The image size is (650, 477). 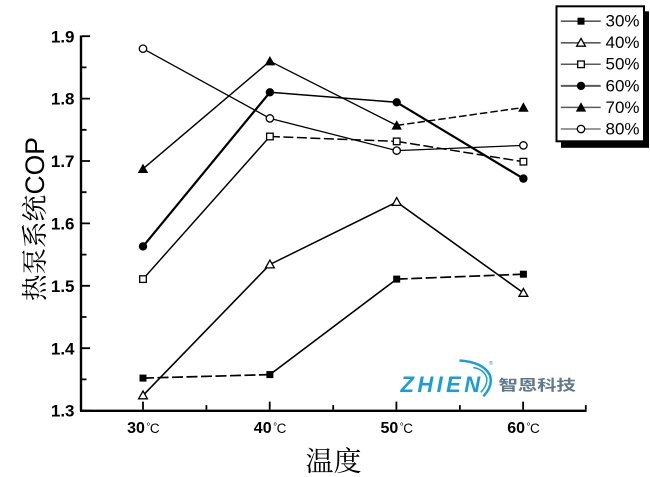 What do you see at coordinates (623, 64) in the screenshot?
I see `svg-text: 50%` at bounding box center [623, 64].